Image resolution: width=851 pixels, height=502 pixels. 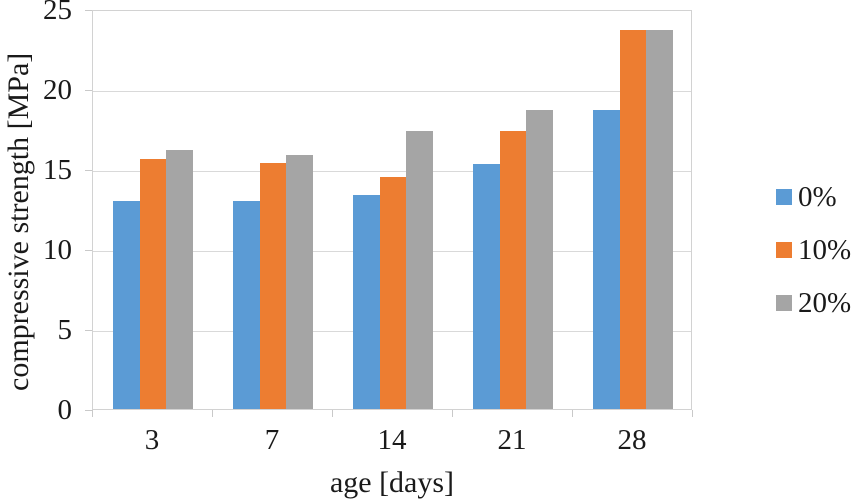 What do you see at coordinates (57, 170) in the screenshot?
I see `y-tick-label-15: 15` at bounding box center [57, 170].